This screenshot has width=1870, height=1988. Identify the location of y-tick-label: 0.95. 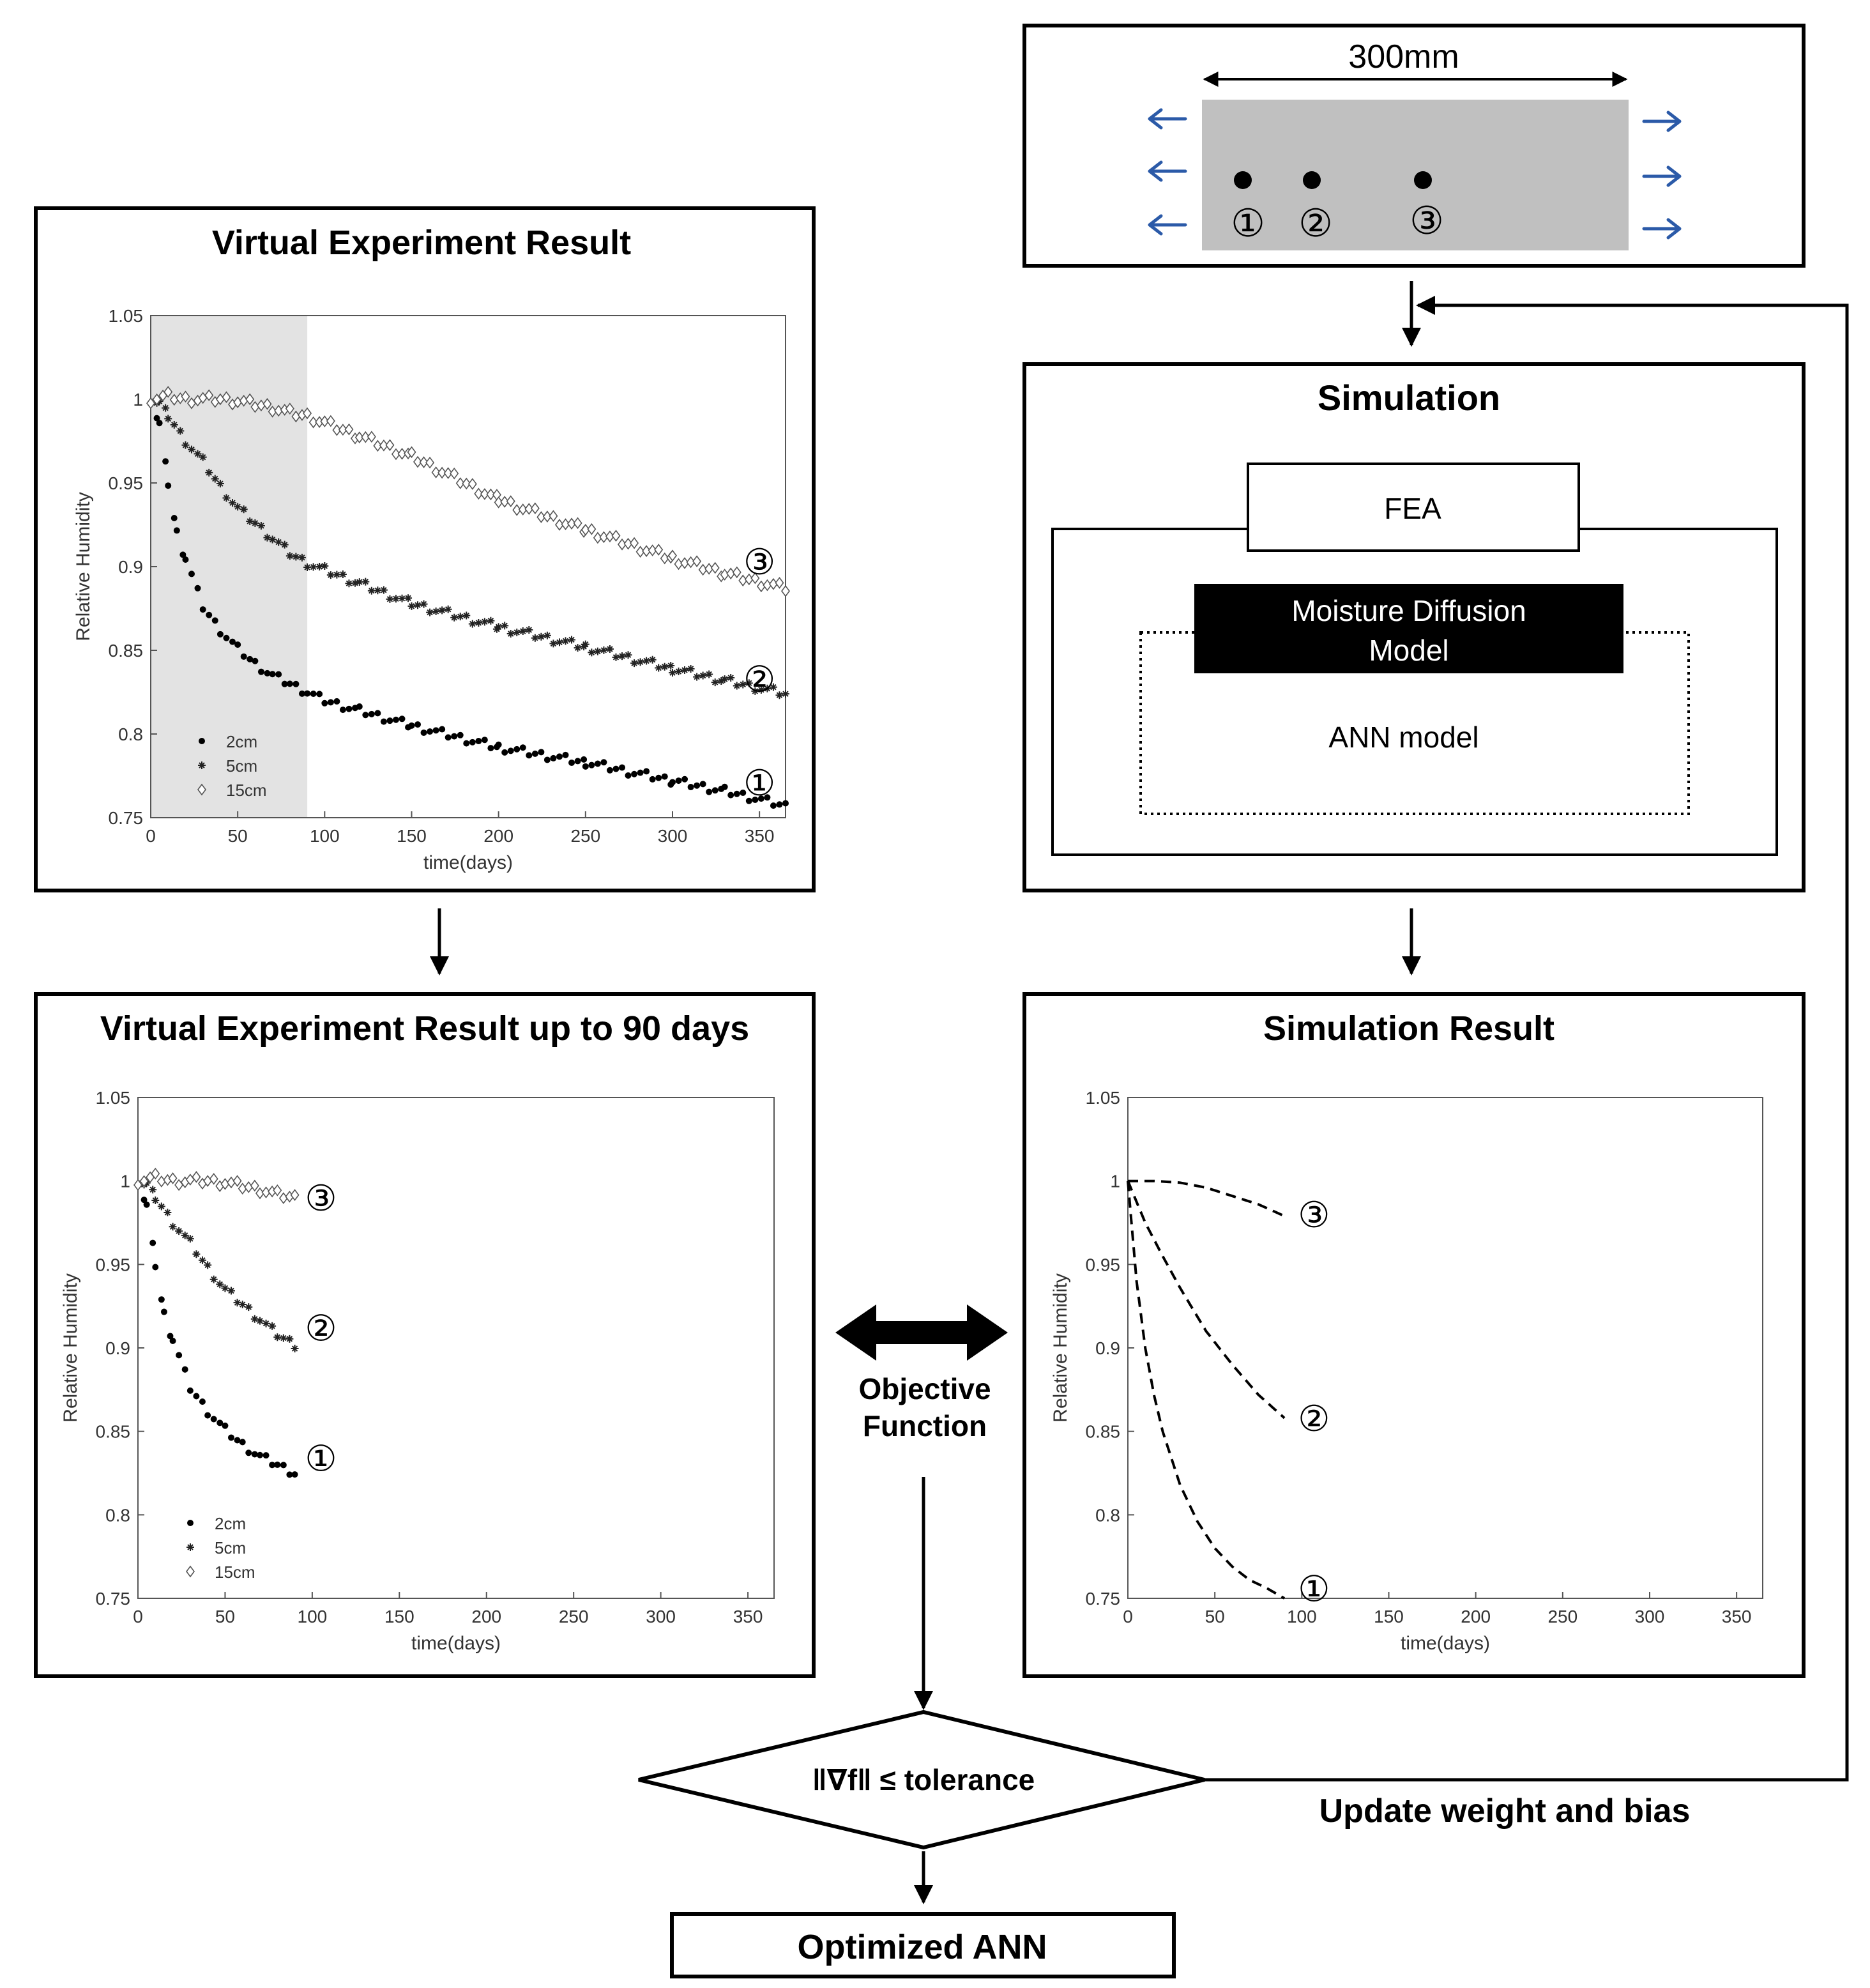
(1103, 1264).